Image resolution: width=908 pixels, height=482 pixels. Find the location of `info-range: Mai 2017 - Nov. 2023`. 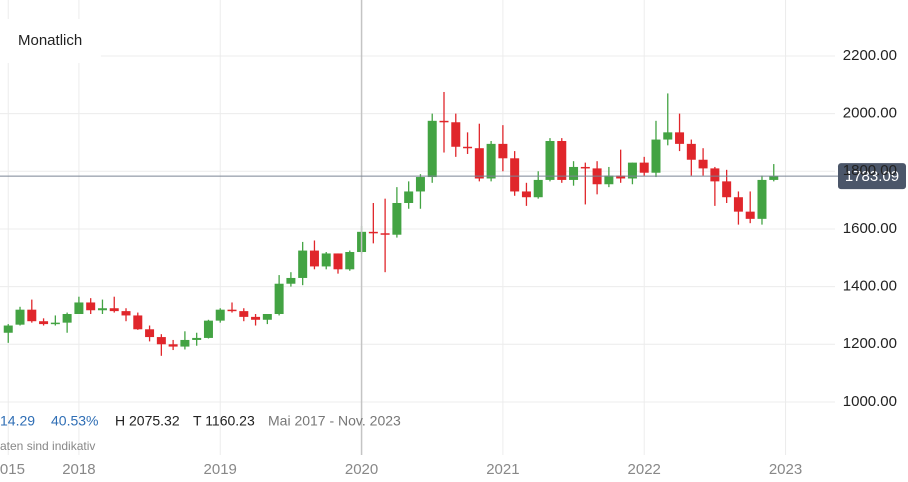

info-range: Mai 2017 - Nov. 2023 is located at coordinates (334, 421).